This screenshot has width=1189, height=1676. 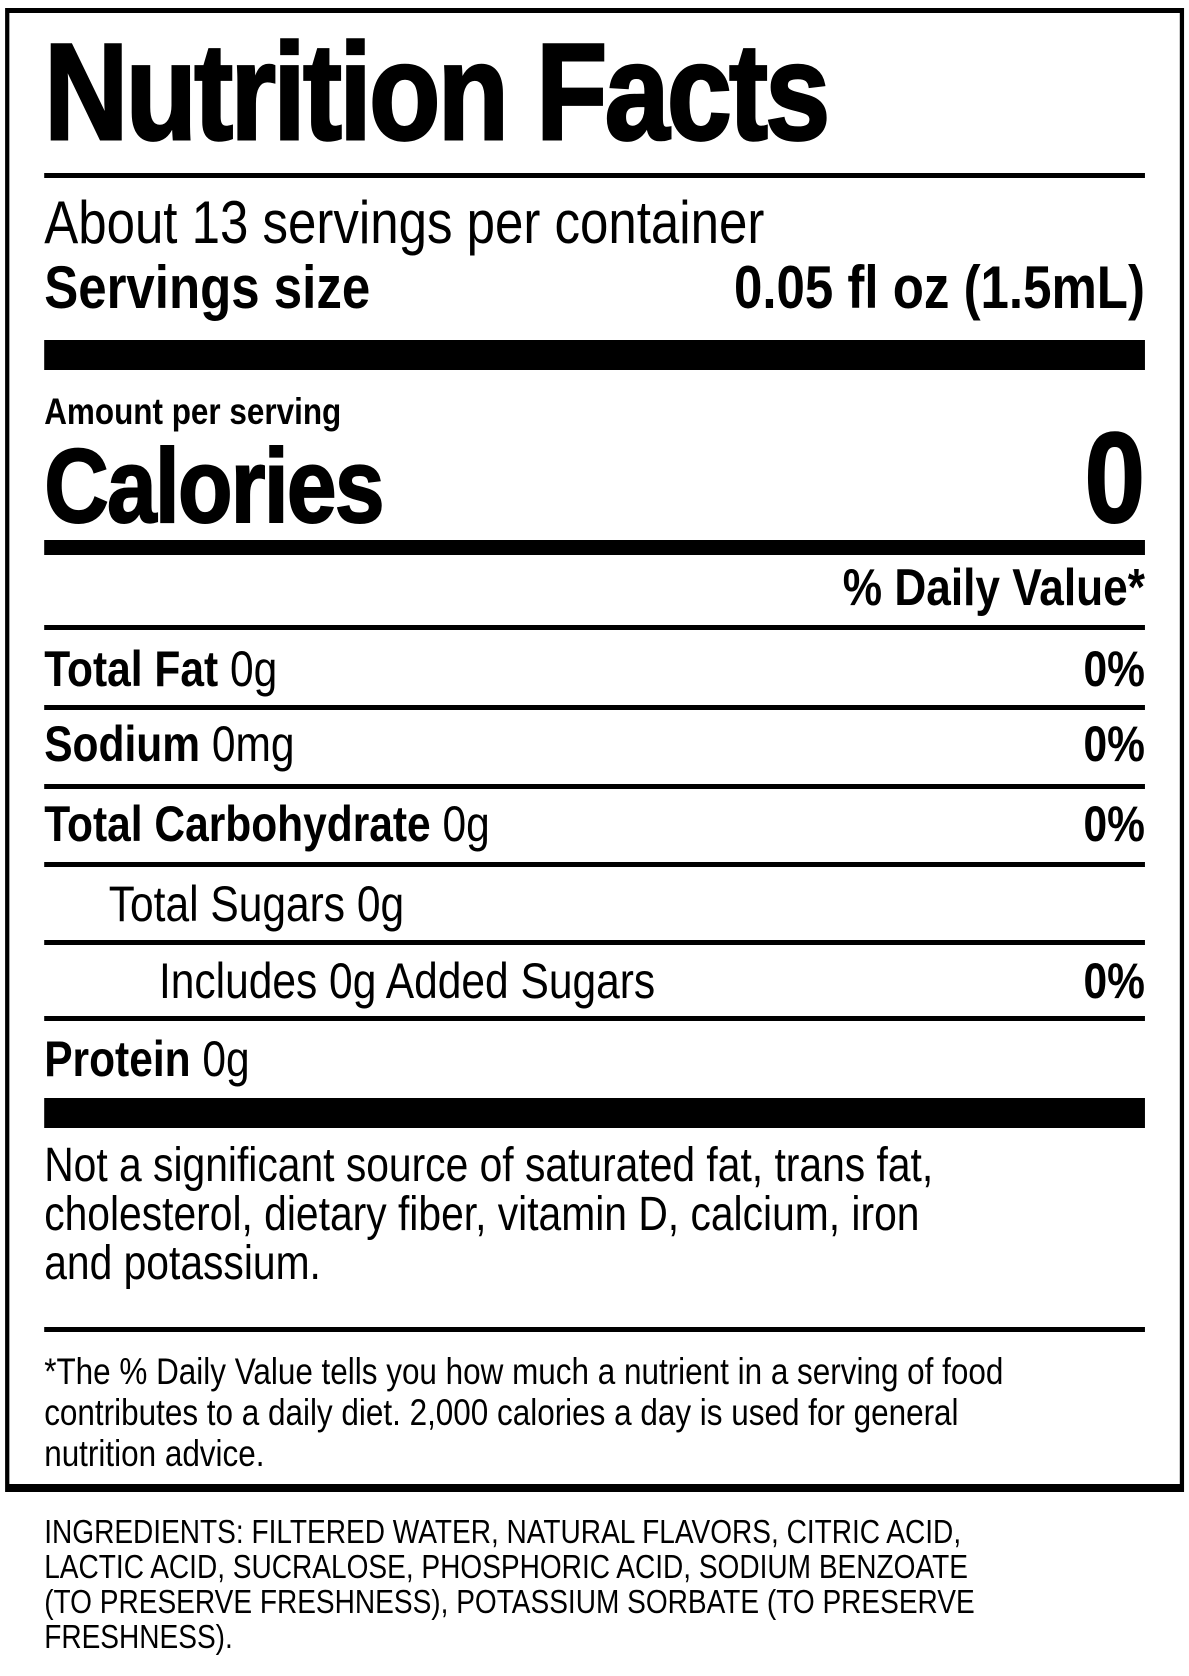 What do you see at coordinates (594, 175) in the screenshot?
I see `divider-under-title` at bounding box center [594, 175].